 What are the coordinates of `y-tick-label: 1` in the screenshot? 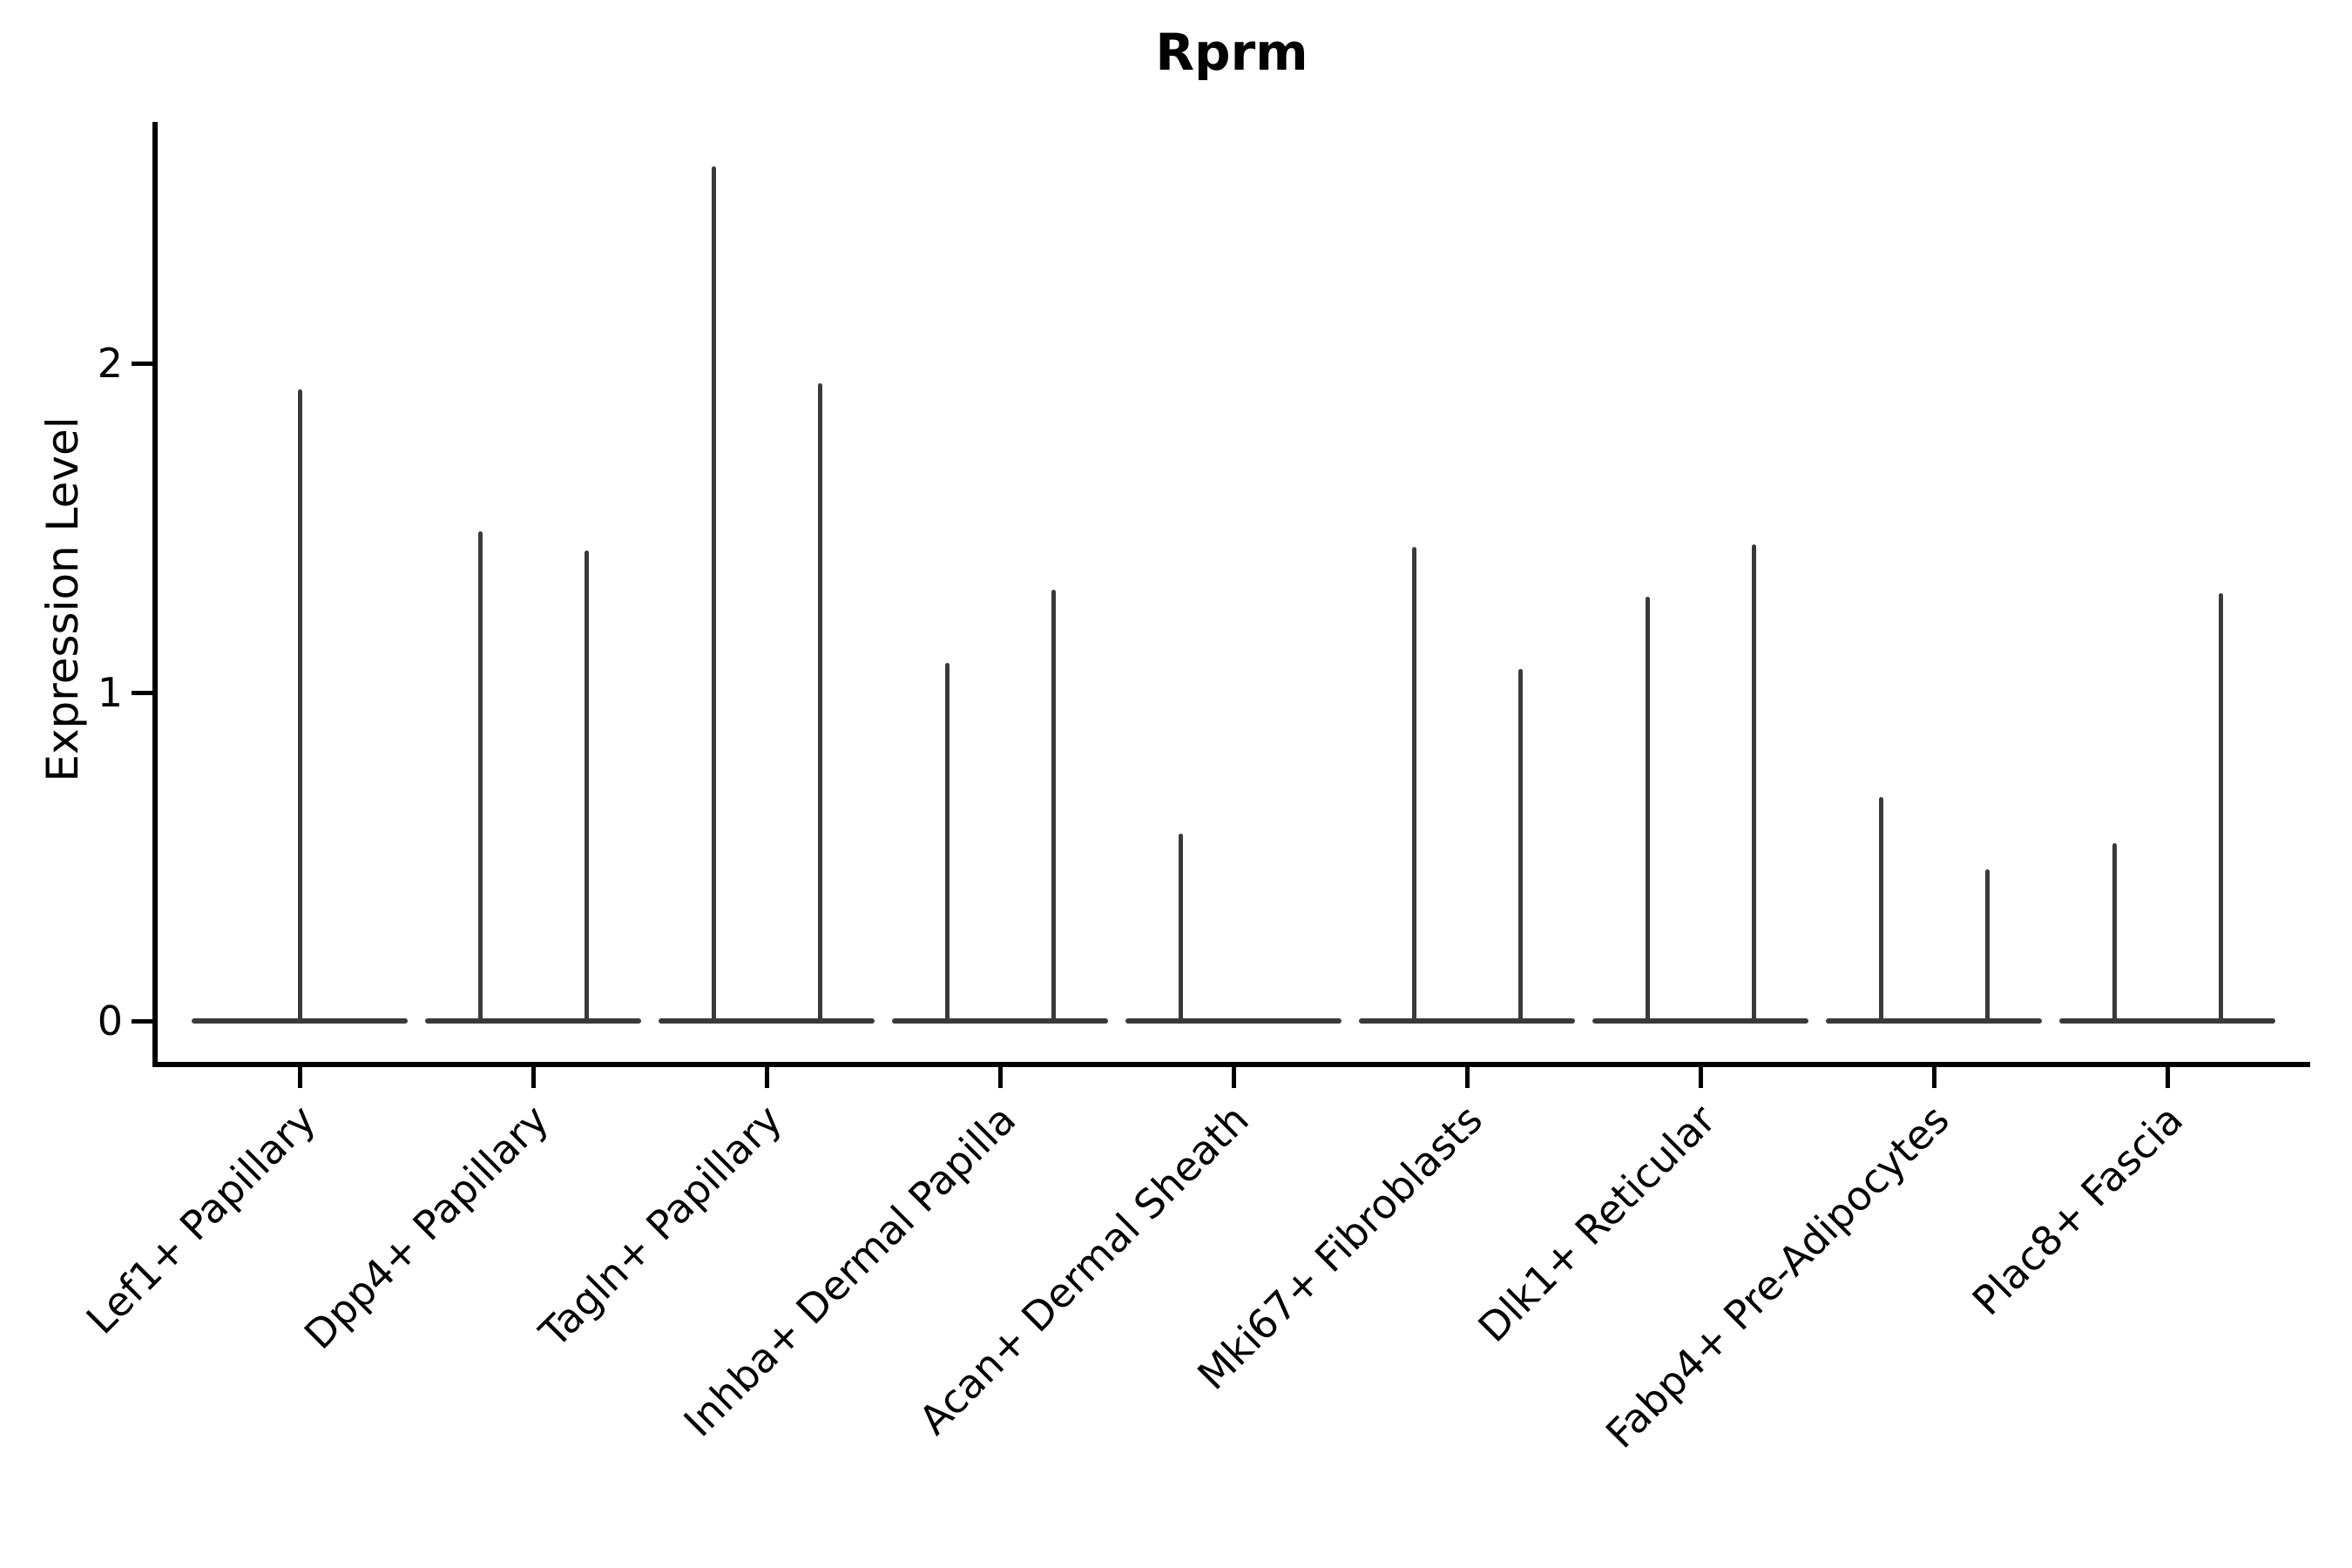 It's located at (110, 692).